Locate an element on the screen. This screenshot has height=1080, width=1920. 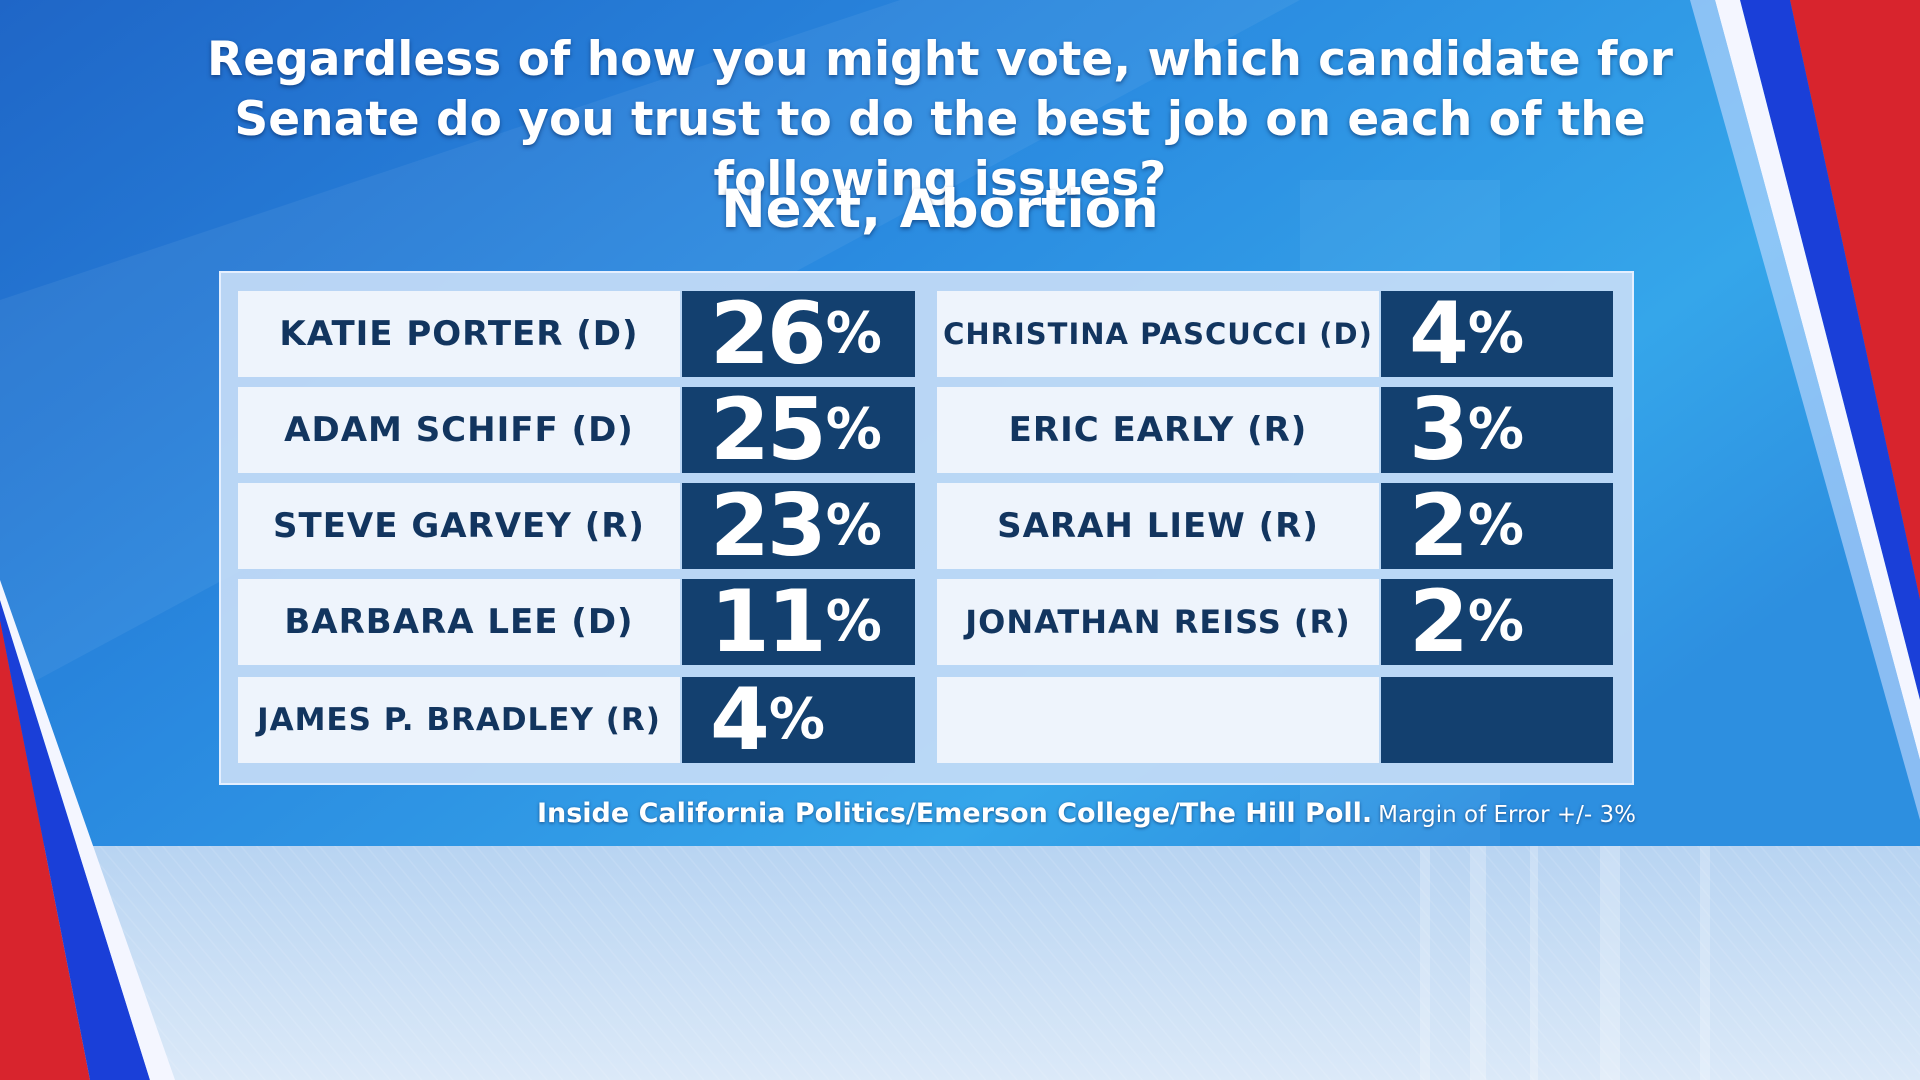
candidate-value: 3% is located at coordinates (1497, 430).